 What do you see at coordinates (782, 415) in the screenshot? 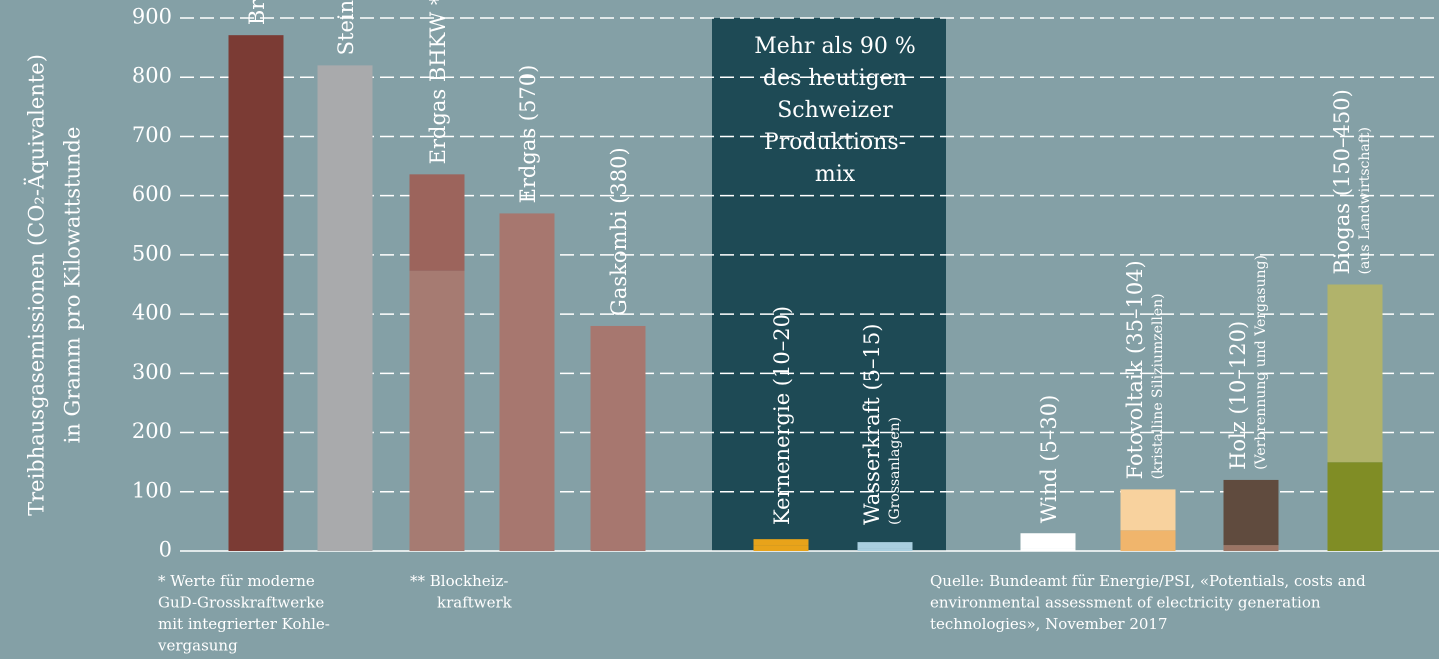
I see `bar-label: Kernenergie (10–20)` at bounding box center [782, 415].